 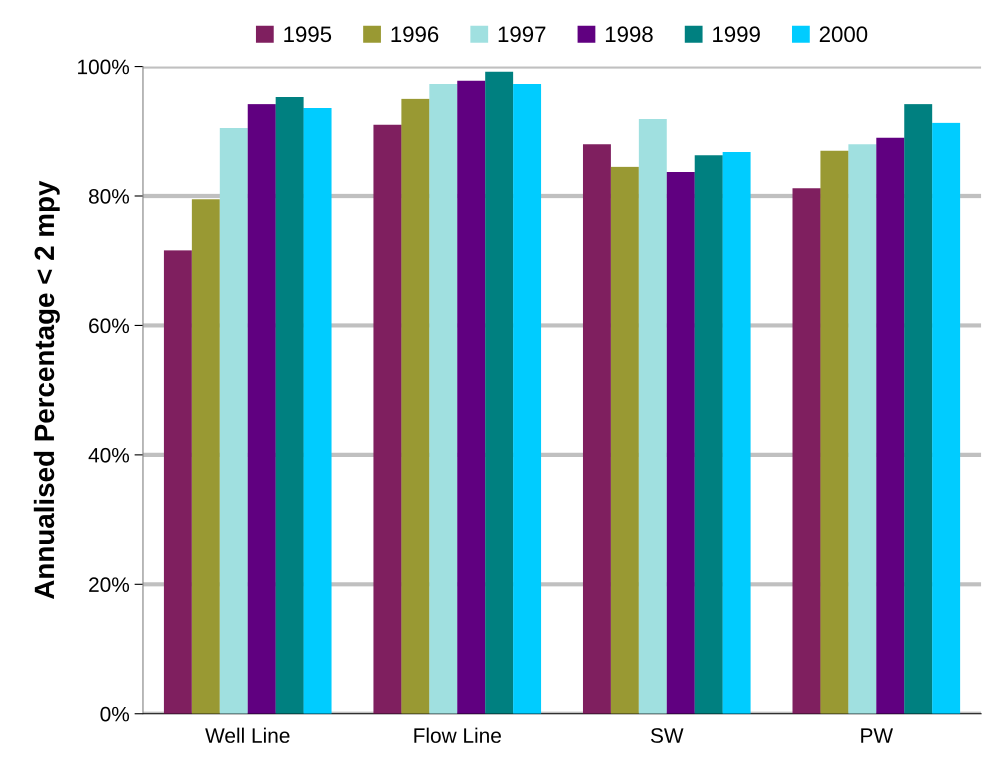 What do you see at coordinates (109, 196) in the screenshot?
I see `y-tick-label: 80%` at bounding box center [109, 196].